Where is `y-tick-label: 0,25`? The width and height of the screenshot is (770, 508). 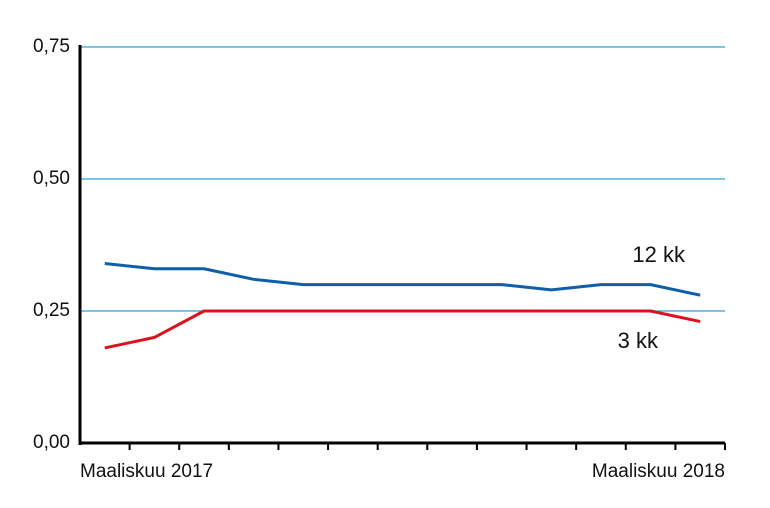
y-tick-label: 0,25 is located at coordinates (51, 310).